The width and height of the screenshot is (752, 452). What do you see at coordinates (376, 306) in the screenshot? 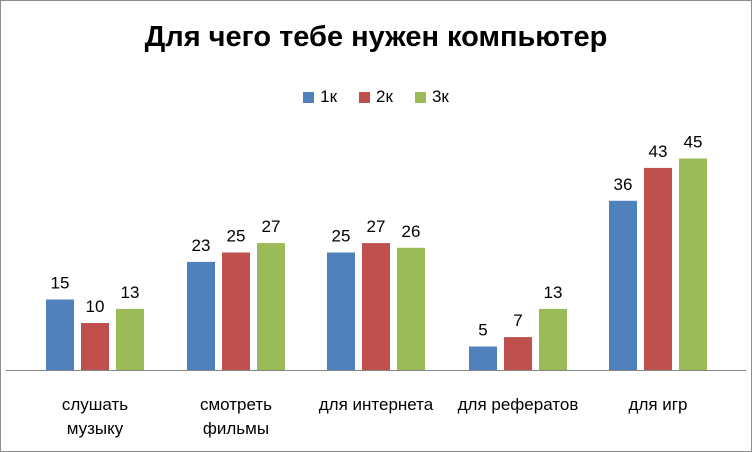
I see `bar-2к-2` at bounding box center [376, 306].